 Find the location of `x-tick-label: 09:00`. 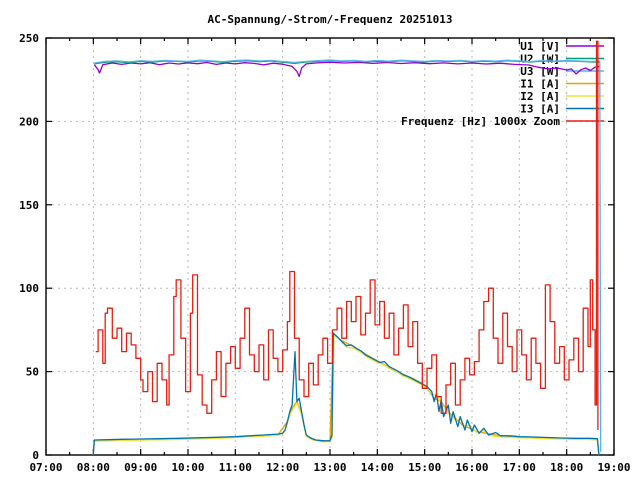

x-tick-label: 09:00 is located at coordinates (140, 467).